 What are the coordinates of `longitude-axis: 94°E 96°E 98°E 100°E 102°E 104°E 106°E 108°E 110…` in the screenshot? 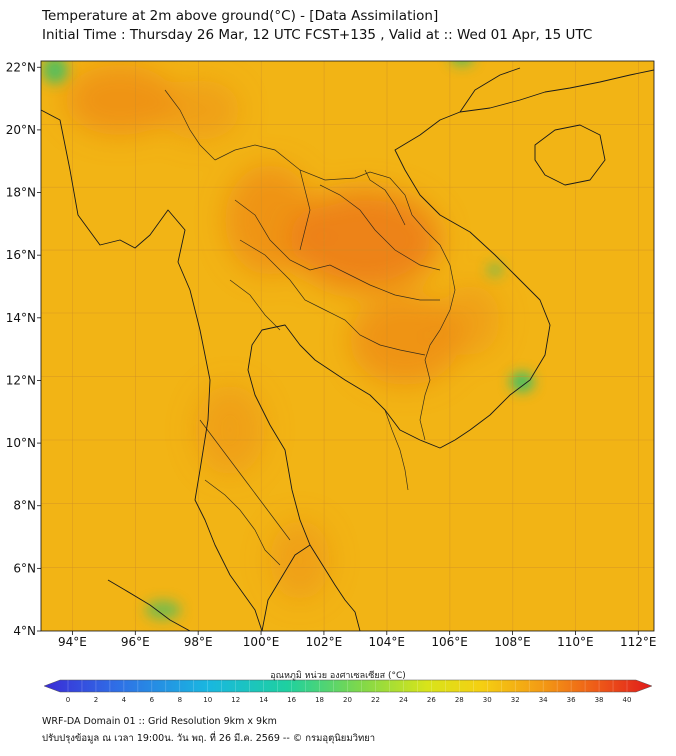 It's located at (357, 640).